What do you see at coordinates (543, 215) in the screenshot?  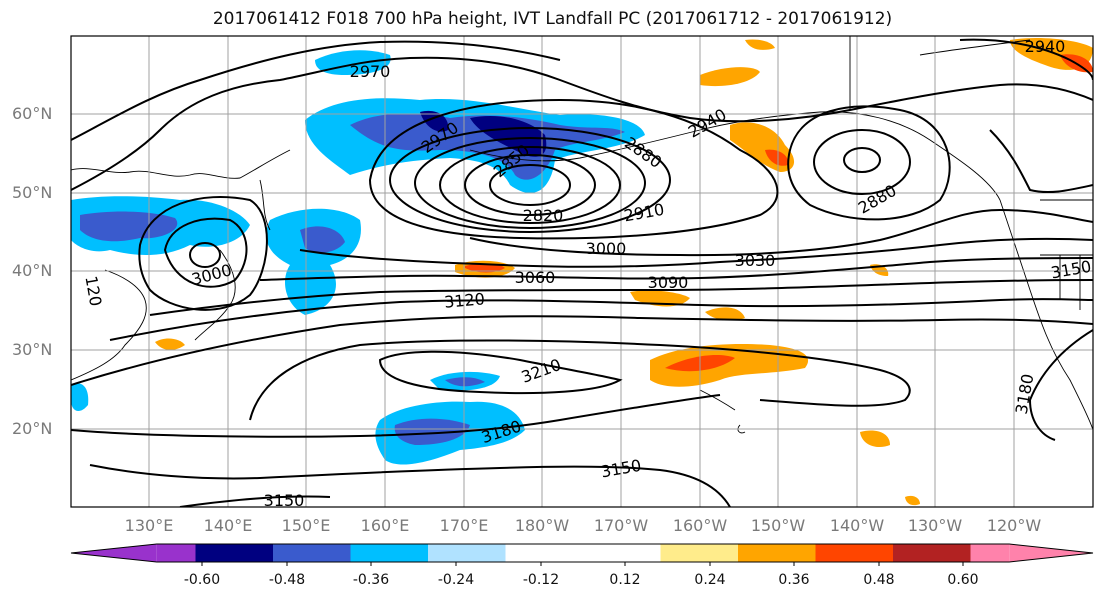 I see `contour-label: 2820` at bounding box center [543, 215].